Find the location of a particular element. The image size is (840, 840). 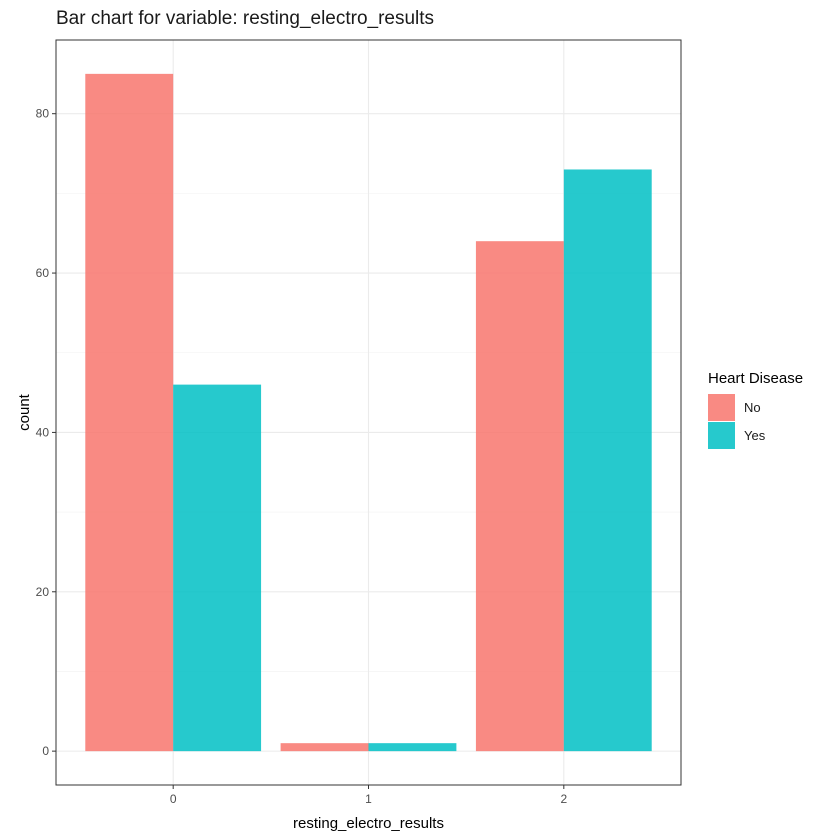

legend-key-no is located at coordinates (721, 407).